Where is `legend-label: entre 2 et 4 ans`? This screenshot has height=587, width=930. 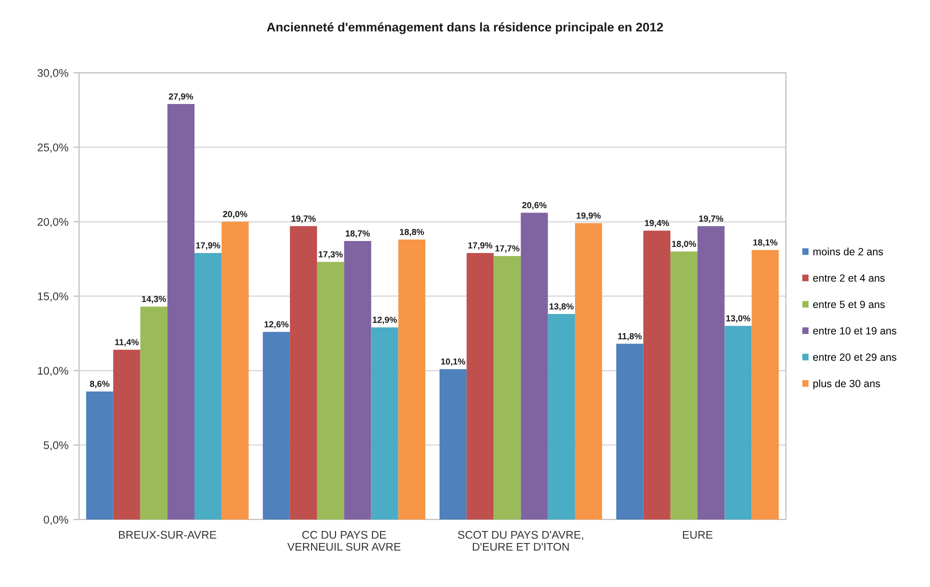
legend-label: entre 2 et 4 ans is located at coordinates (849, 278).